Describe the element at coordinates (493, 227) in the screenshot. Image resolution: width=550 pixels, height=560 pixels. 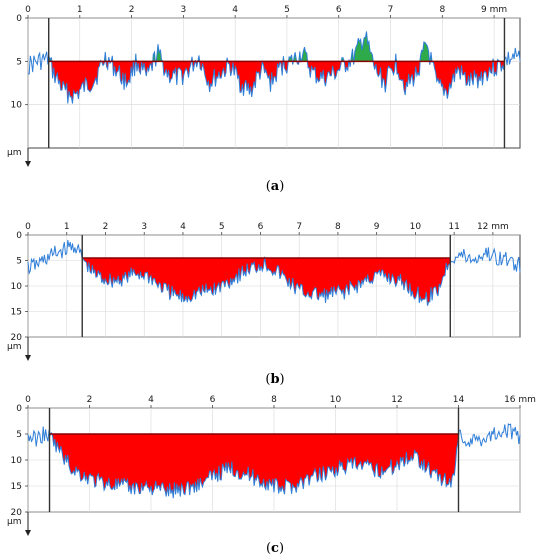
I see `x-tick-label: 12 mm` at that location.